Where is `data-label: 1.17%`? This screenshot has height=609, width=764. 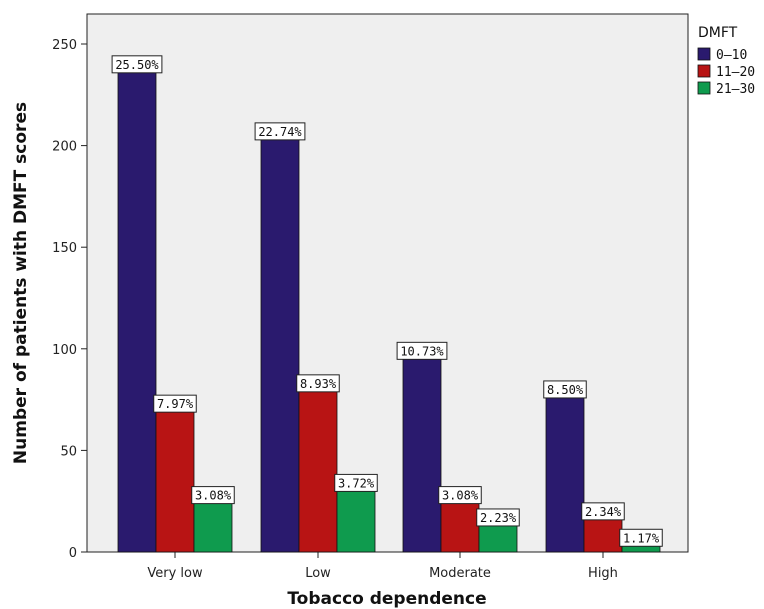
data-label: 1.17% is located at coordinates (641, 538).